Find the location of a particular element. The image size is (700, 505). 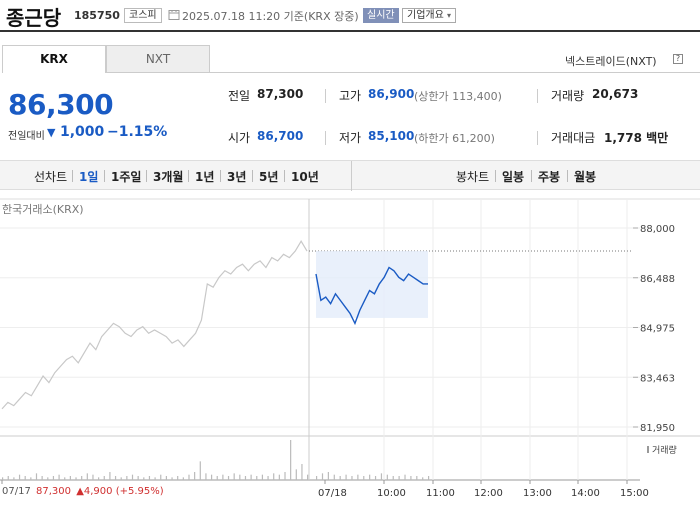

candle-chart-label: 봉차트 is located at coordinates (473, 177).